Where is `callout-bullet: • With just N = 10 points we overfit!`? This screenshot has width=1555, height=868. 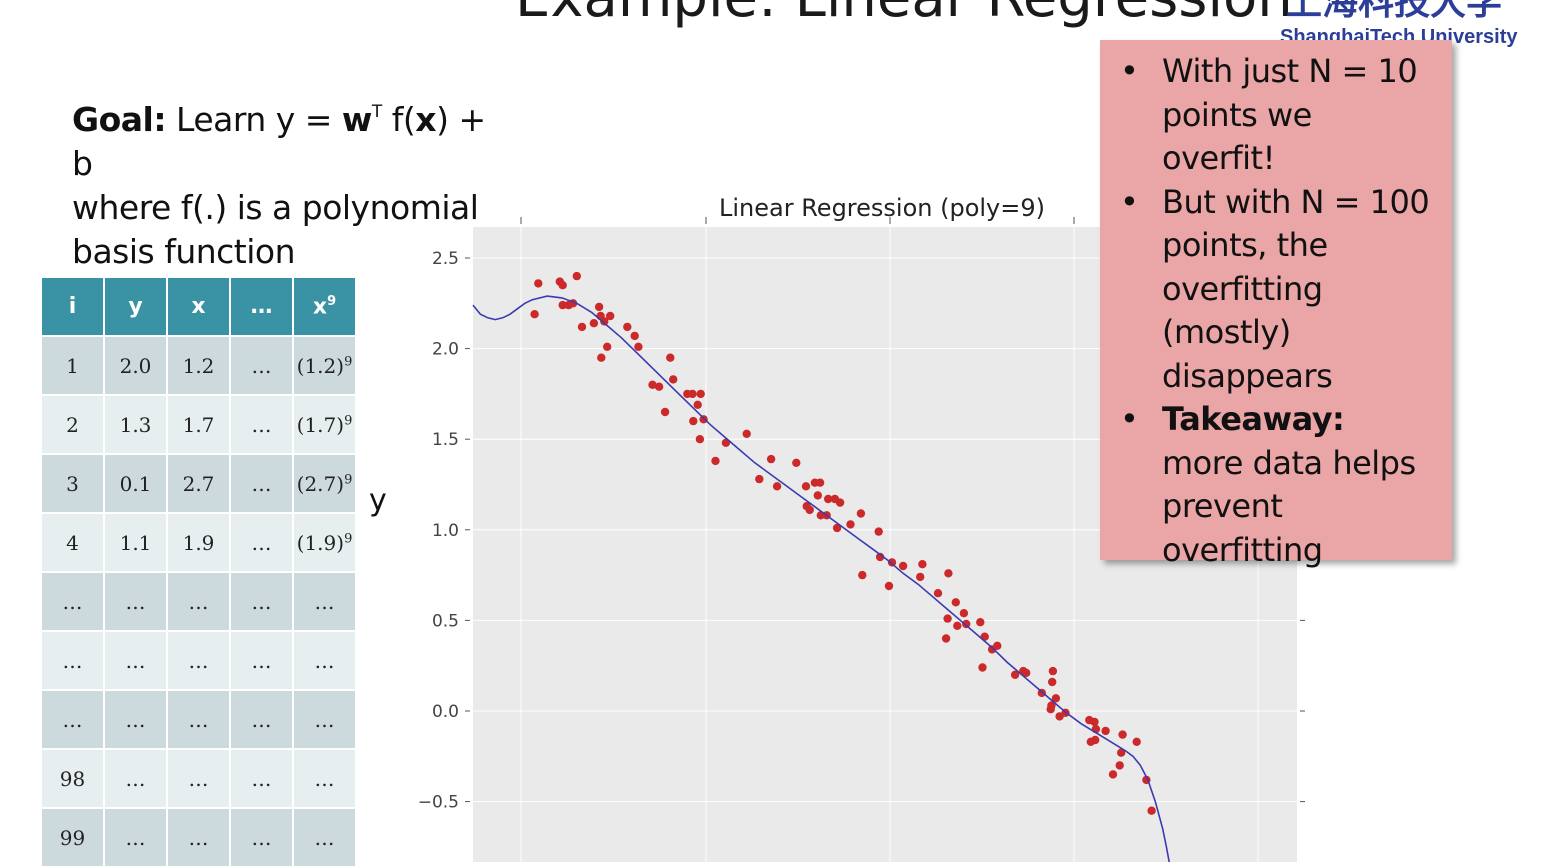 callout-bullet: • With just N = 10 points we overfit! is located at coordinates (1275, 115).